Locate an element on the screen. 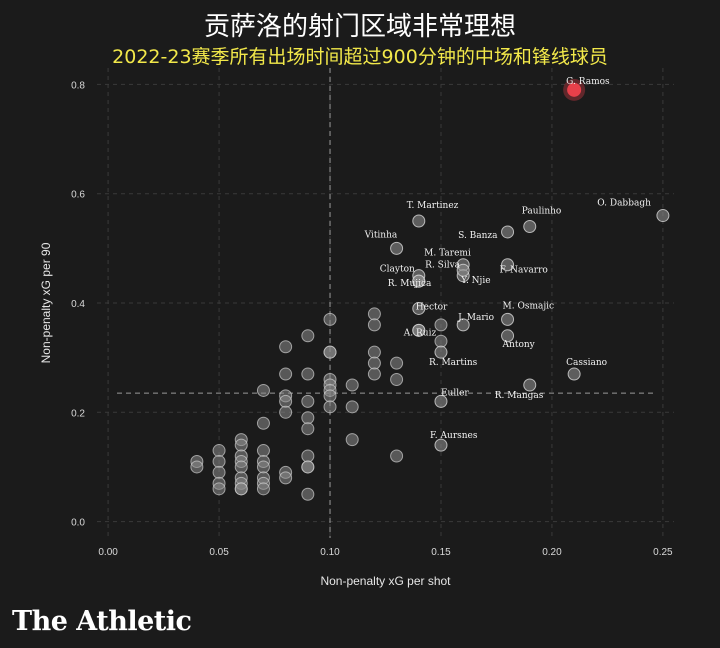 The image size is (720, 648). point-label: T. Martinez is located at coordinates (433, 206).